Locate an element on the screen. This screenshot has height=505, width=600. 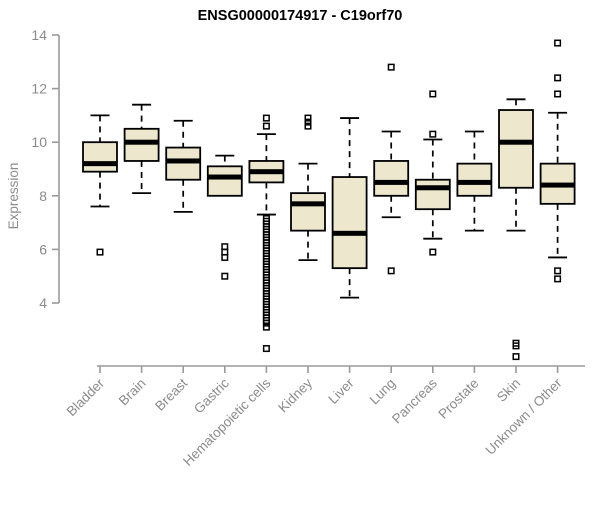
x-tick-label-brain: Brain is located at coordinates (132, 392).